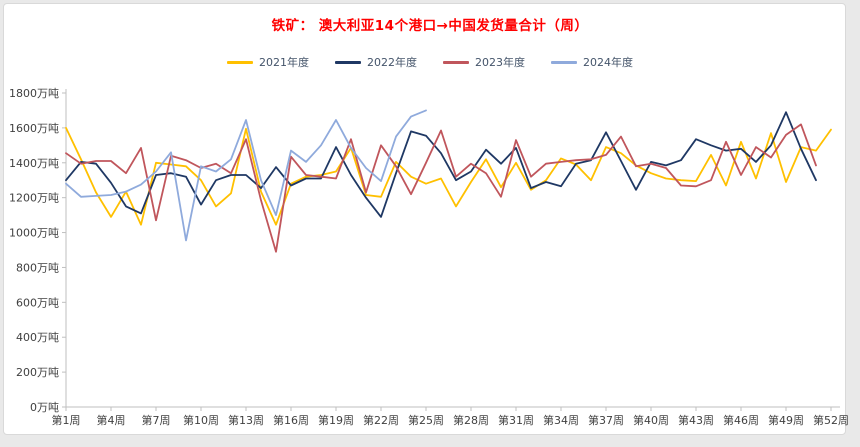 The height and width of the screenshot is (447, 860). Describe the element at coordinates (741, 420) in the screenshot. I see `x-axis-label: 第46周` at that location.